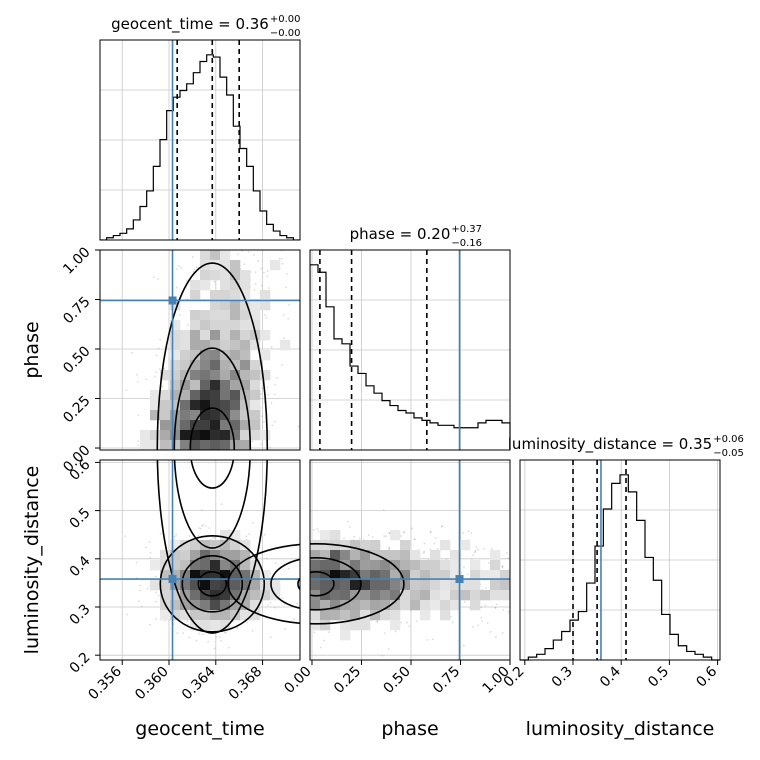 Image resolution: width=760 pixels, height=760 pixels. Describe the element at coordinates (388, 548) in the screenshot. I see `scatter-phase-luminosity_distance-pt-2064` at that location.